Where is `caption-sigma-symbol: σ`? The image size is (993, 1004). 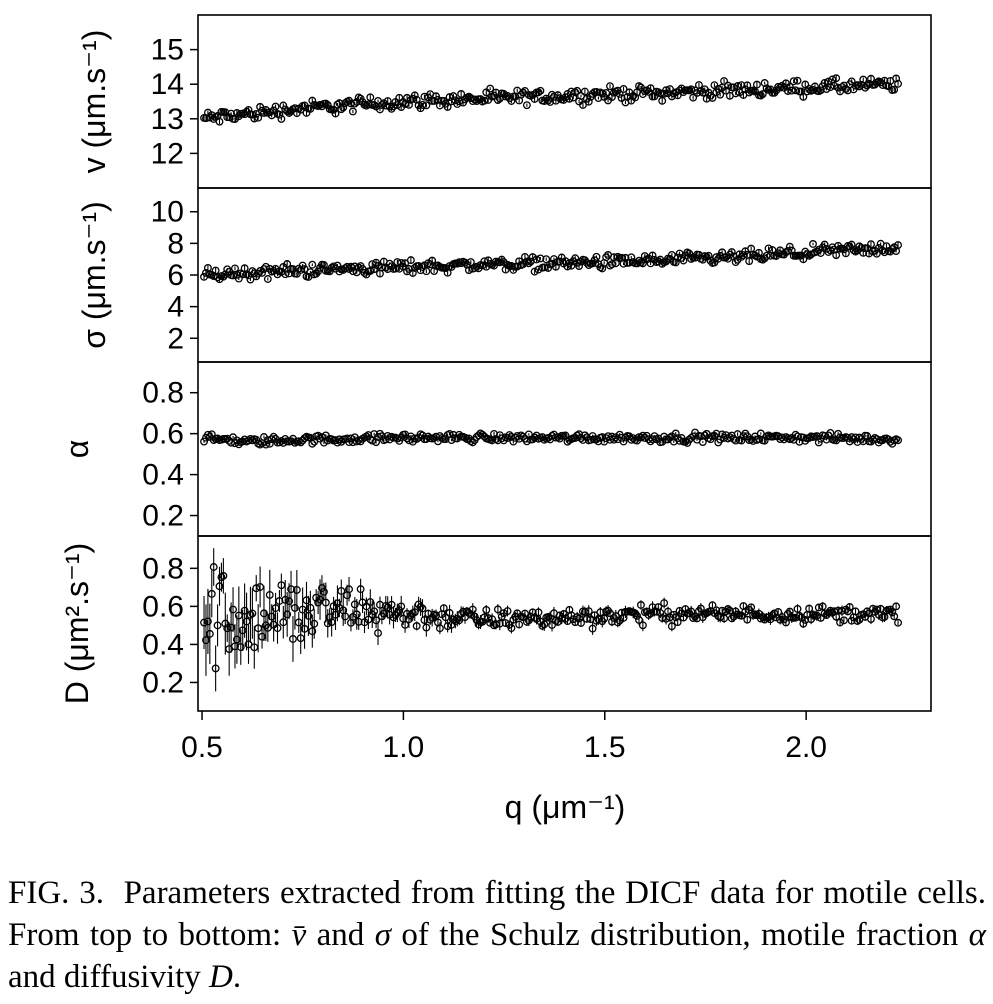 caption-sigma-symbol: σ is located at coordinates (382, 935).